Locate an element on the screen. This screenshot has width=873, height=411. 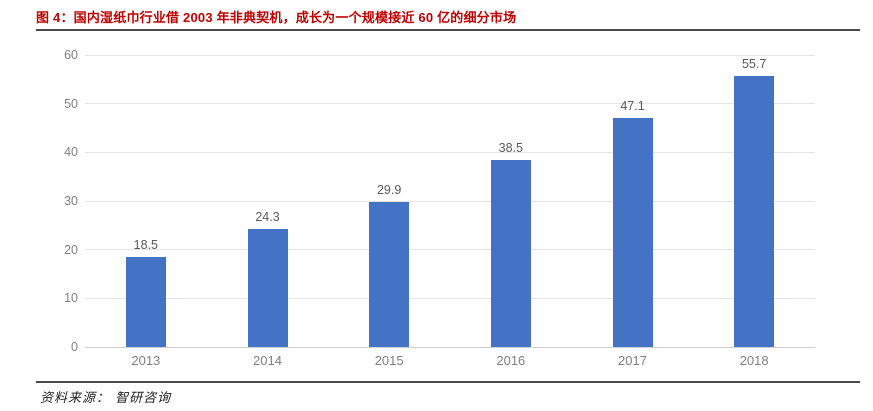
y-axis-label-50: 50 is located at coordinates (71, 103).